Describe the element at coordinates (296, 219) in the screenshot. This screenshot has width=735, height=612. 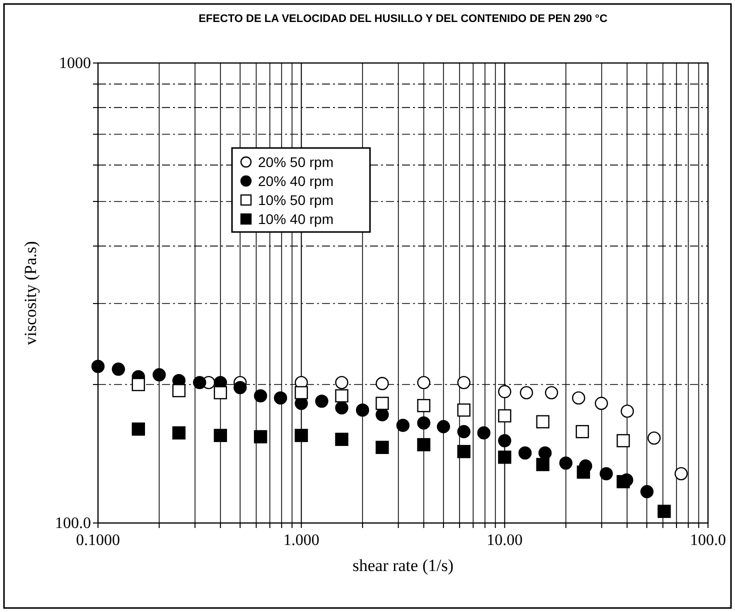
I see `legend-label: 10% 40 rpm` at that location.